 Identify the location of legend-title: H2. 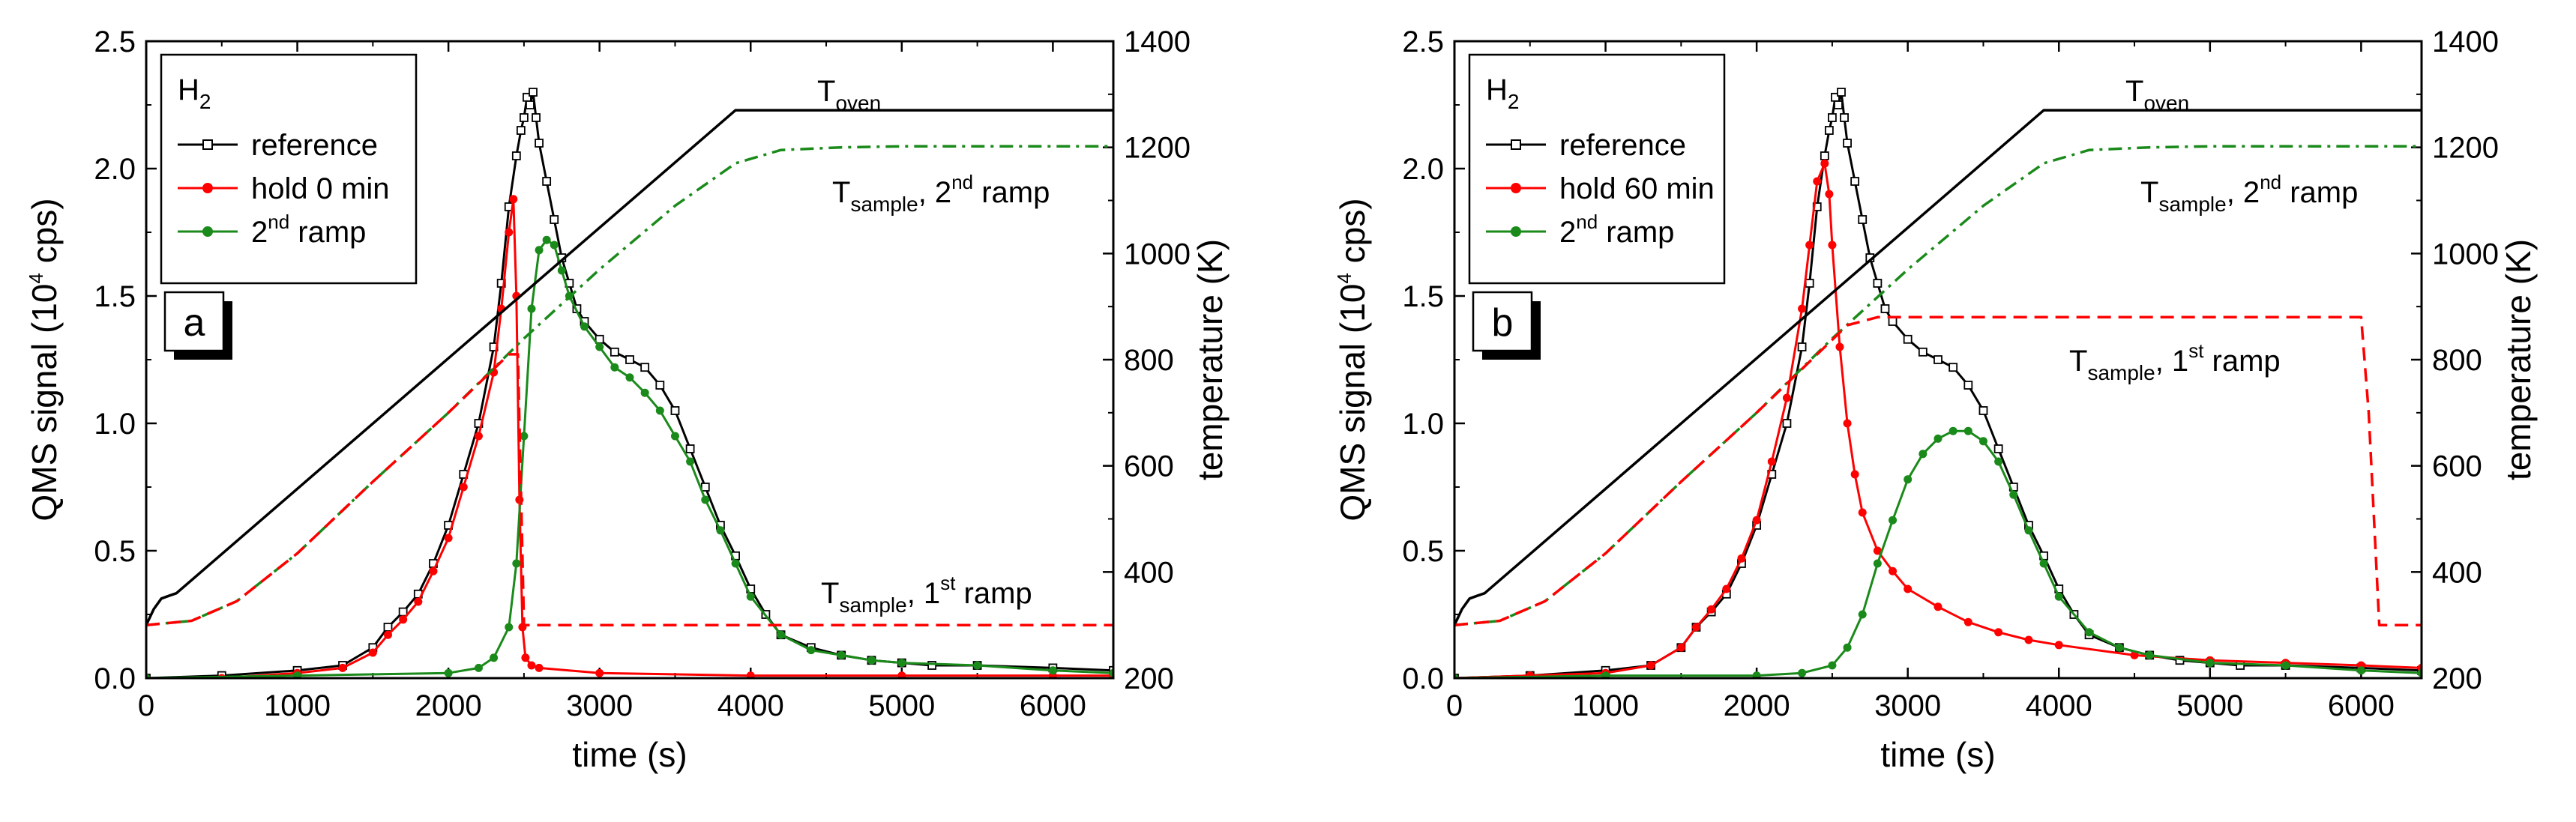
(195, 93).